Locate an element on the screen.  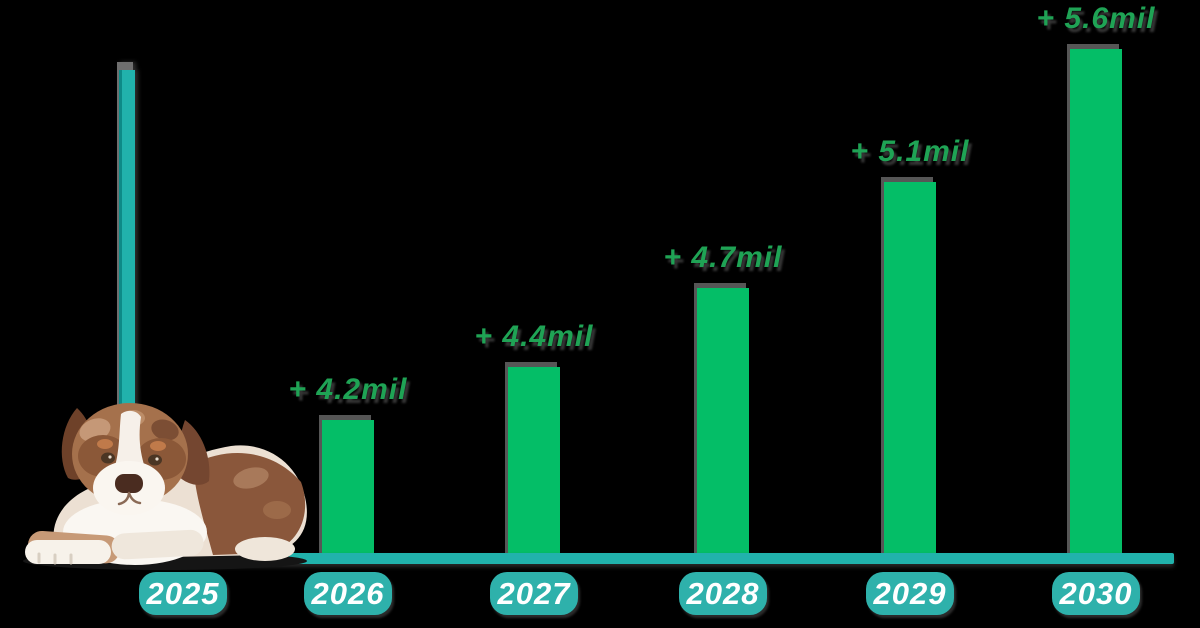
year-label-2028: 2028 is located at coordinates (723, 593).